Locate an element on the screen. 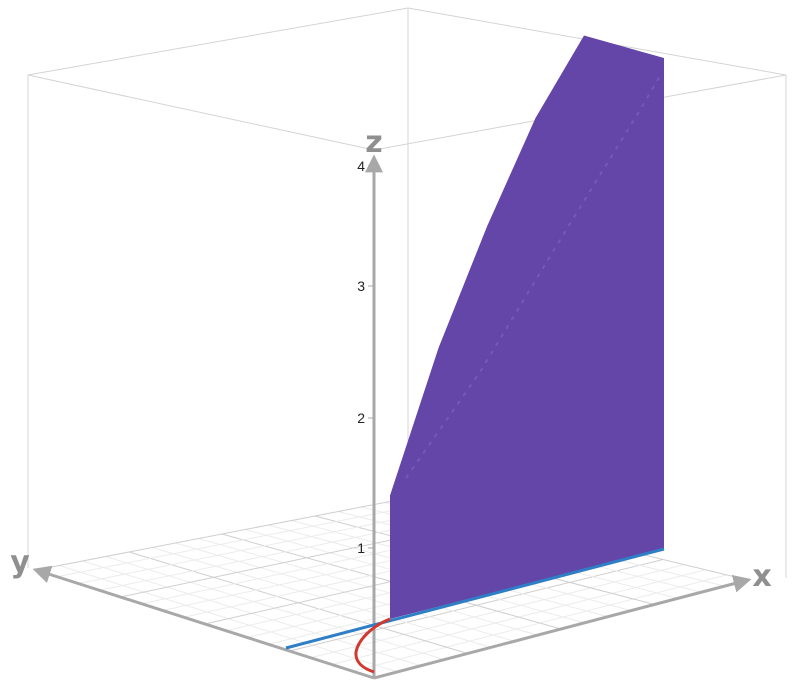 The height and width of the screenshot is (695, 800). base-line is located at coordinates (475, 598).